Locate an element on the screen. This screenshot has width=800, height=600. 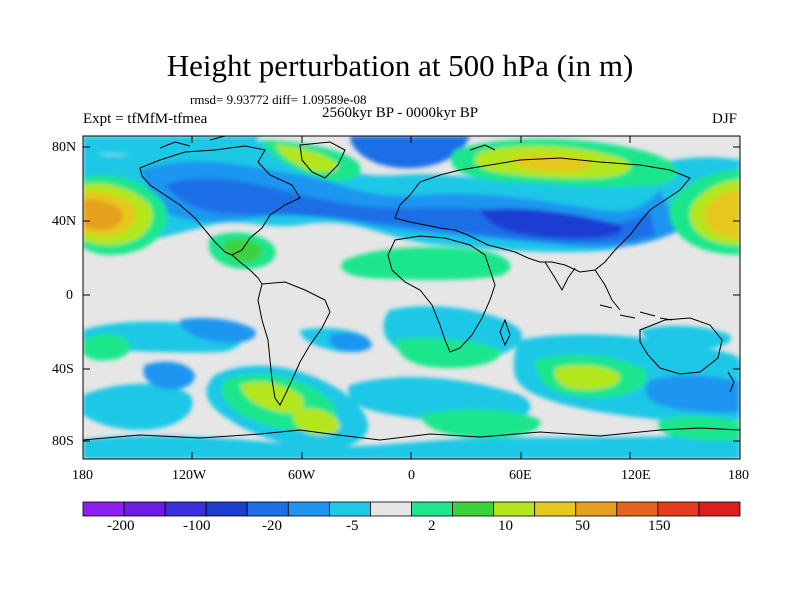
colorbar-label-10: 10 is located at coordinates (505, 526).